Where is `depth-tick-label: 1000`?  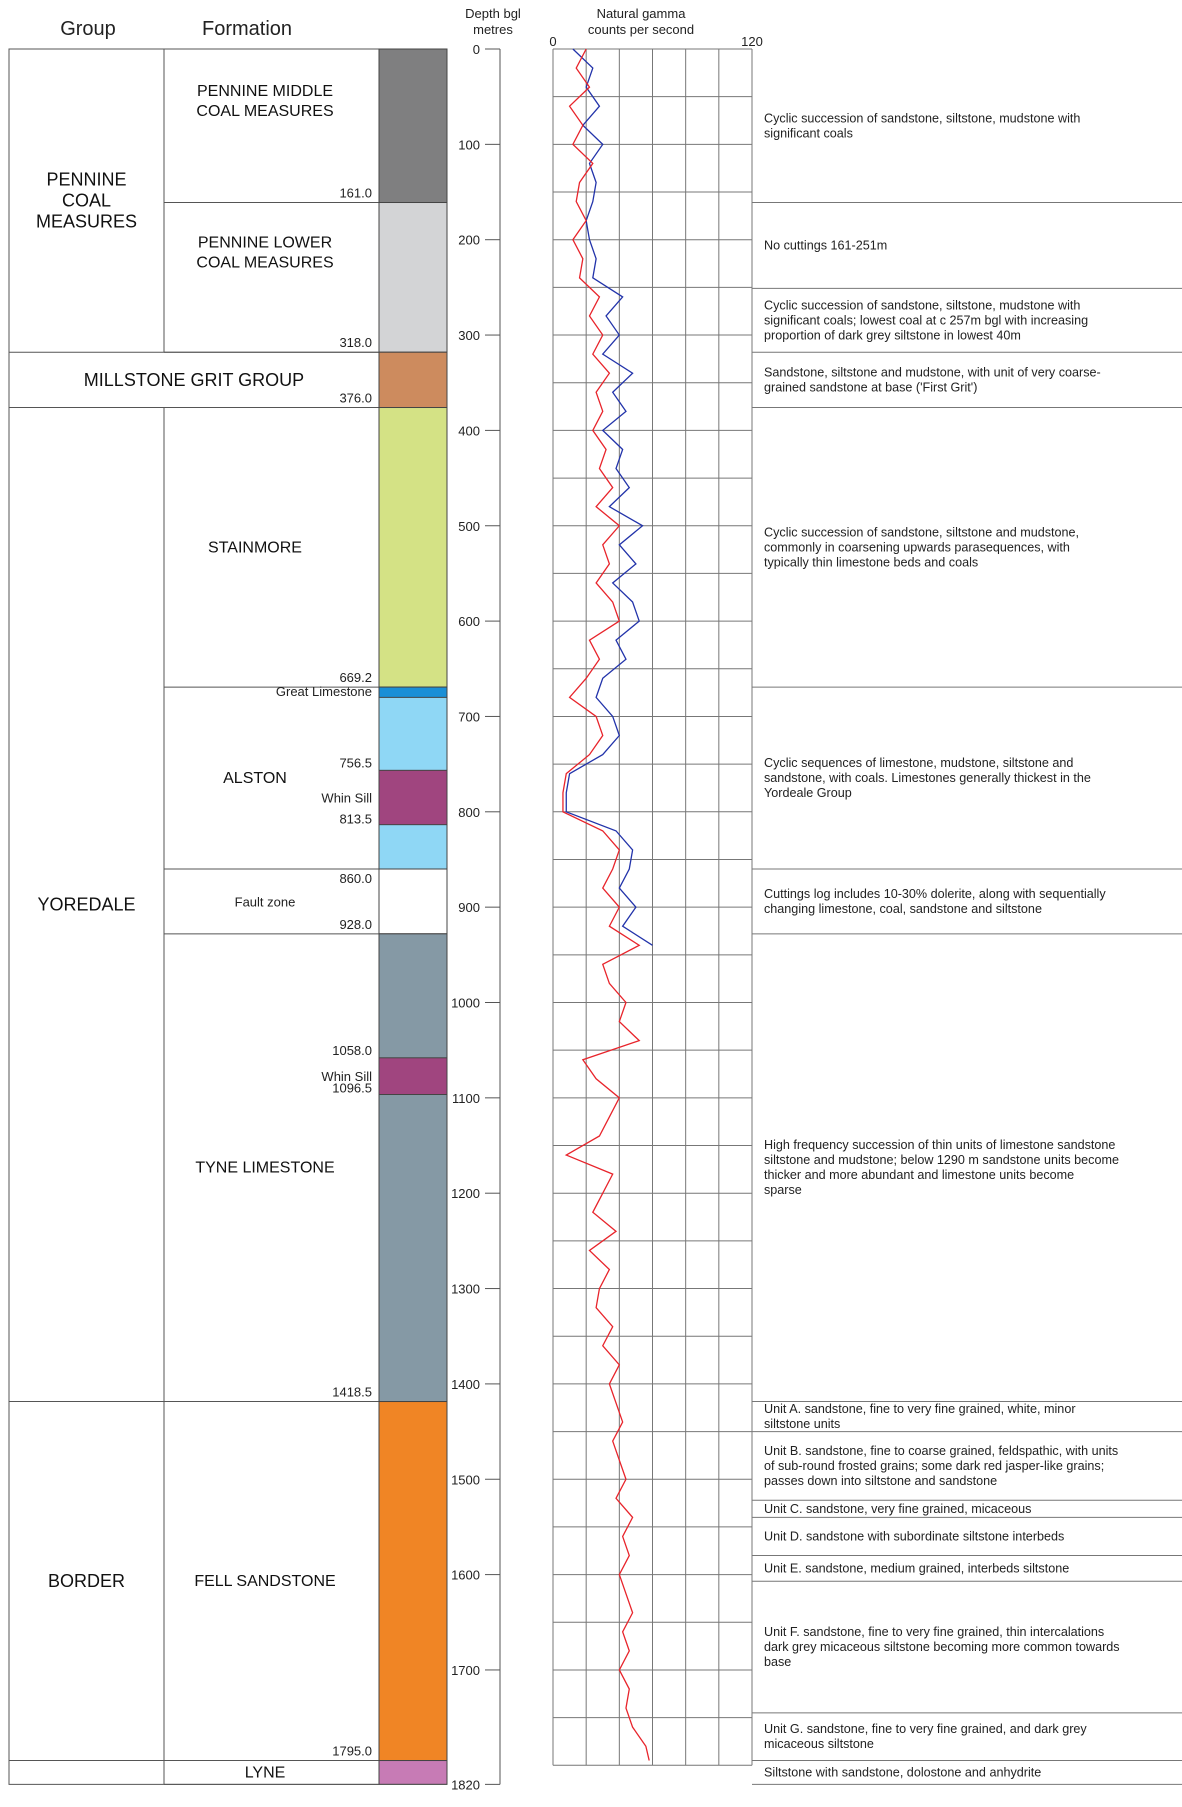
depth-tick-label: 1000 is located at coordinates (465, 1003).